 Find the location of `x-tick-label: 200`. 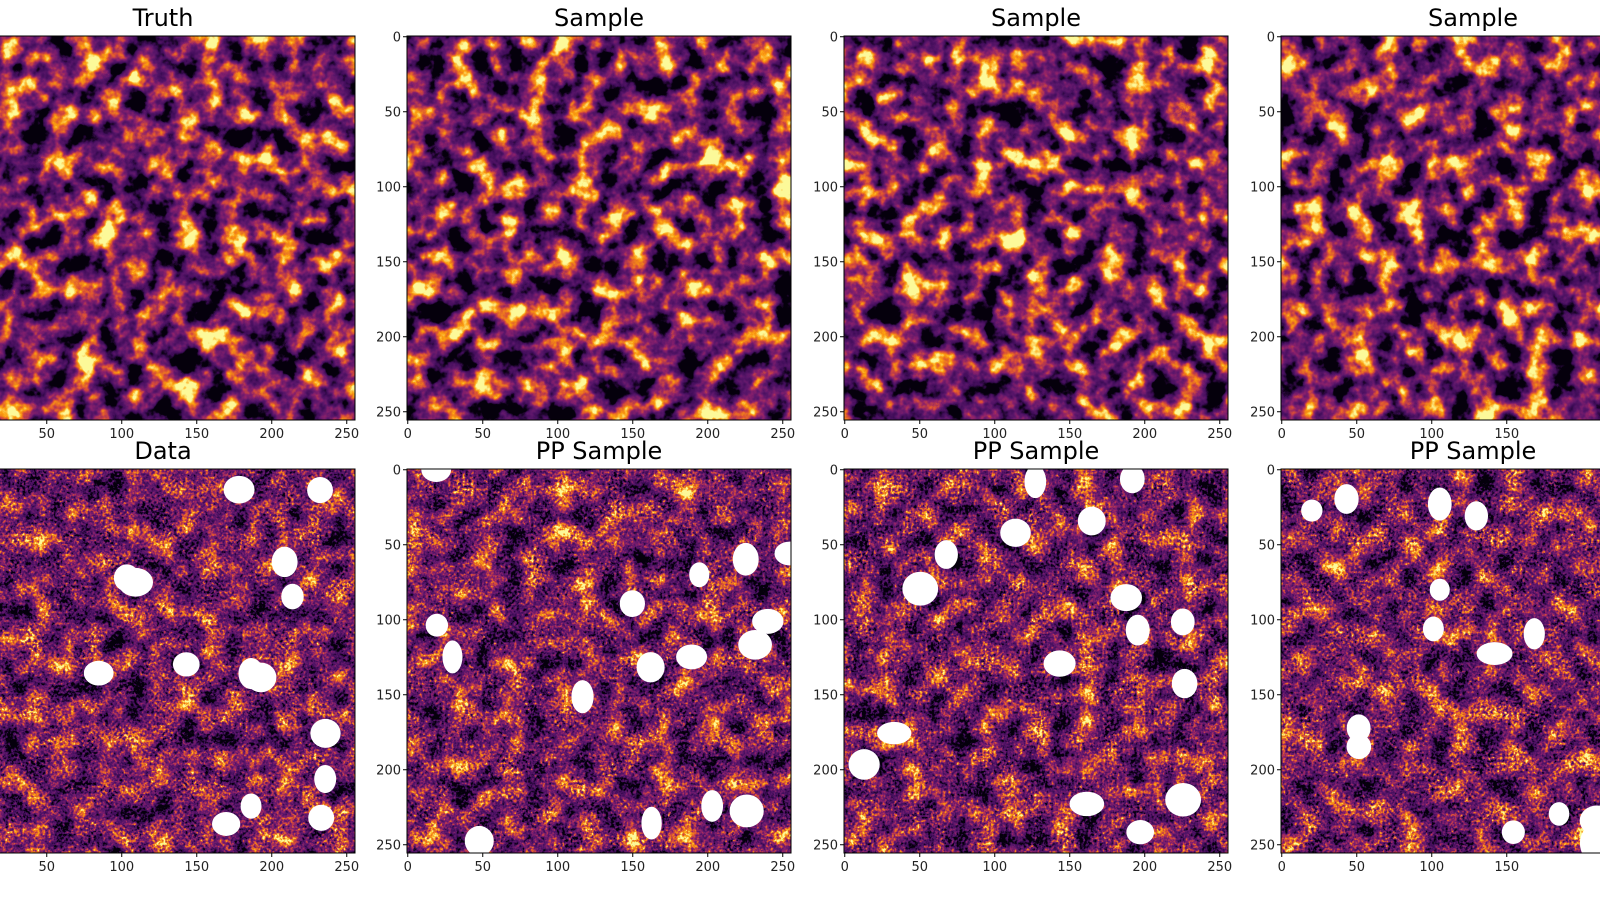

x-tick-label: 200 is located at coordinates (1144, 867).